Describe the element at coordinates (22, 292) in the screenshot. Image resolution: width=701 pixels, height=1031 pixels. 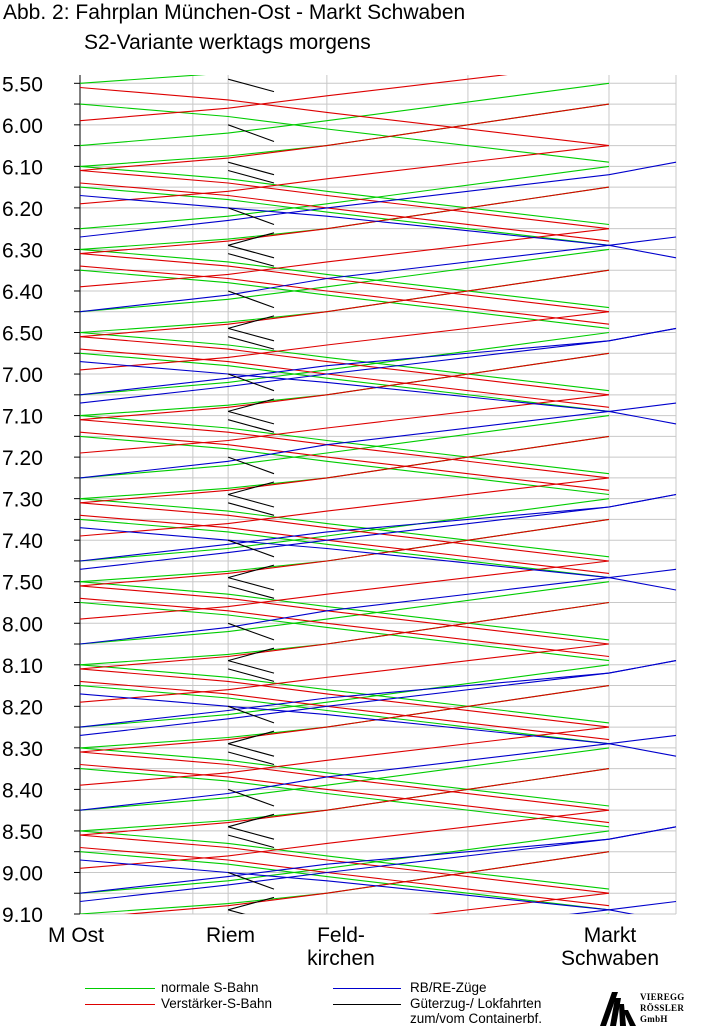
I see `y-tick-label: 6.40` at that location.